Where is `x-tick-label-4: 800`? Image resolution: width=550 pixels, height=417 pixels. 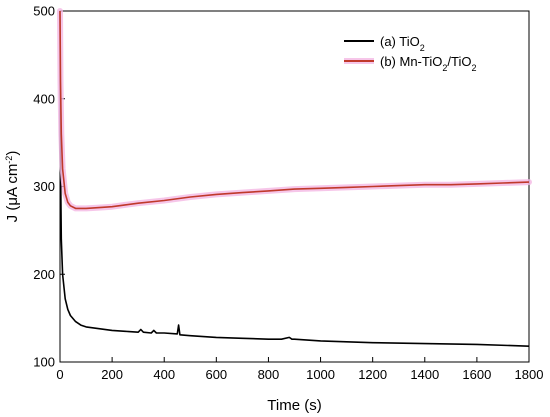 x-tick-label-4: 800 is located at coordinates (269, 374).